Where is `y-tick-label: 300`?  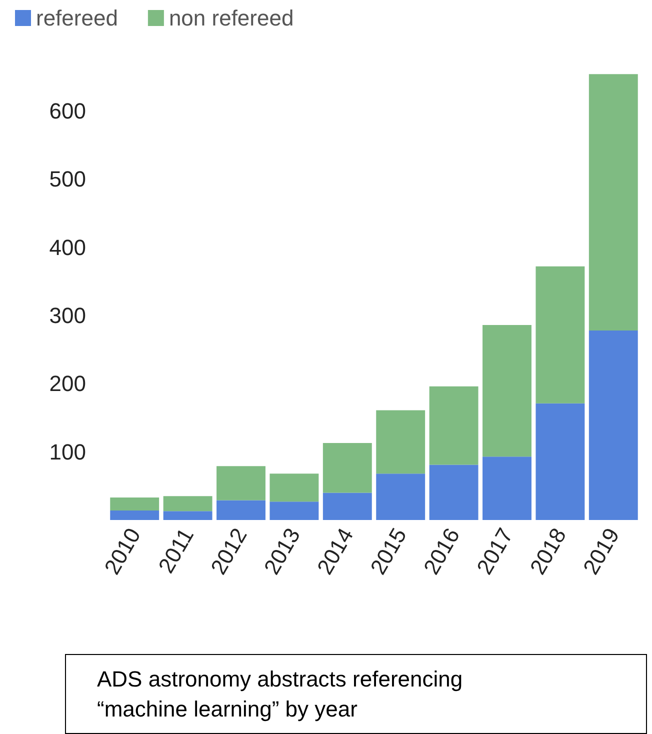 y-tick-label: 300 is located at coordinates (67, 315).